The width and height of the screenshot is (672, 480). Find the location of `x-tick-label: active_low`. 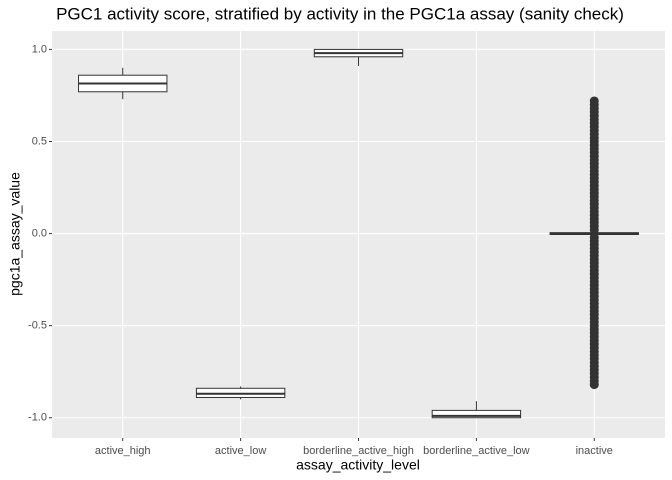

x-tick-label: active_low is located at coordinates (240, 451).